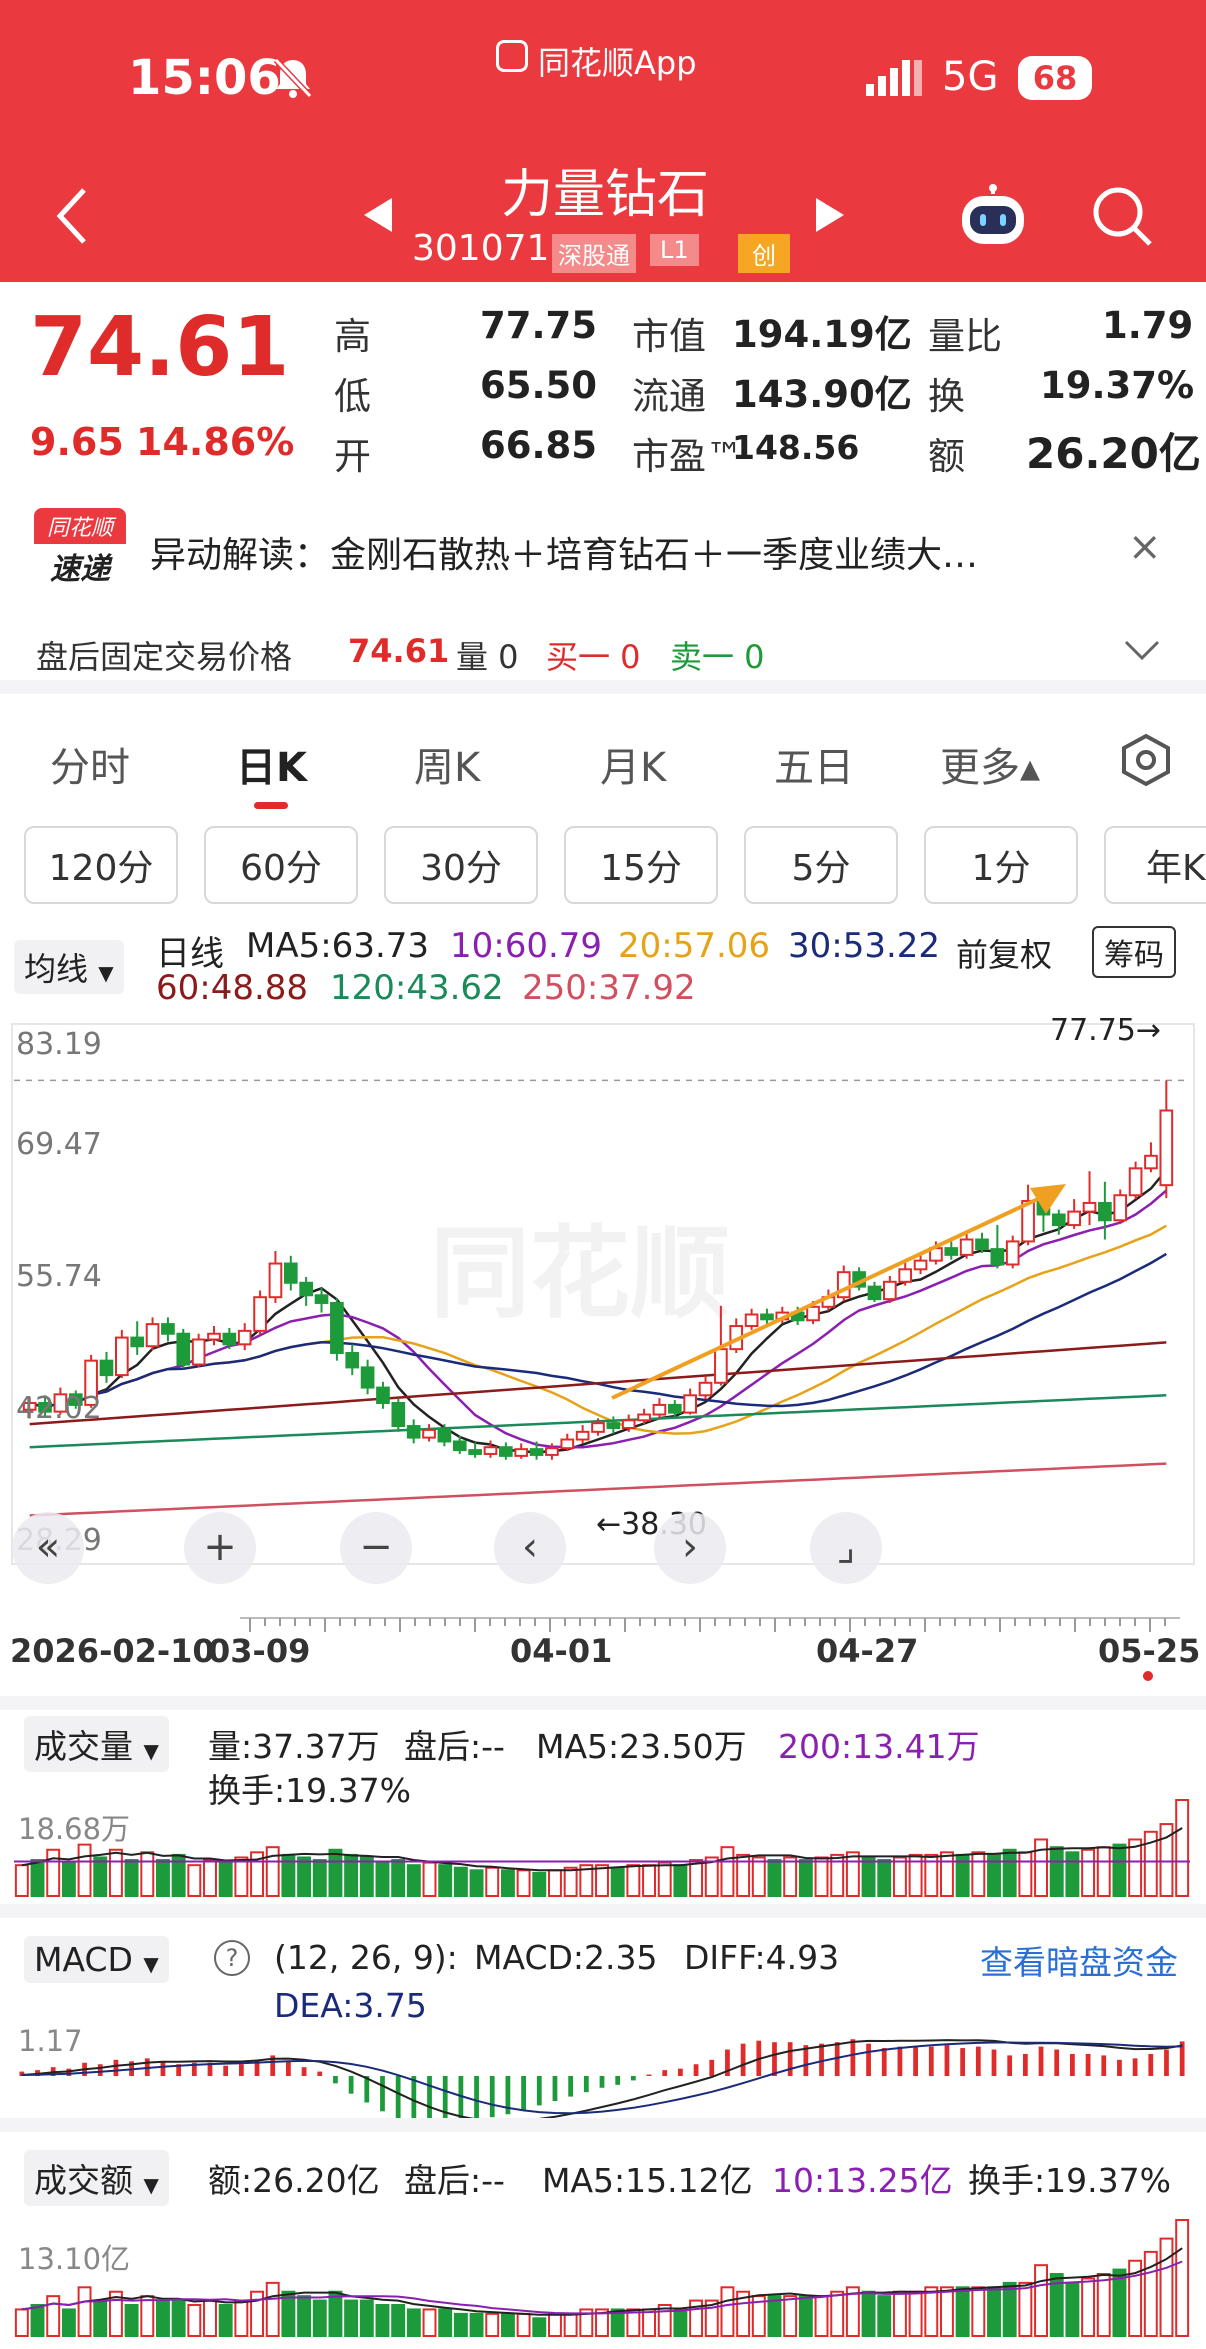 The image size is (1206, 2349). I want to click on scroll-left-icon-glyph: ‹, so click(530, 1547).